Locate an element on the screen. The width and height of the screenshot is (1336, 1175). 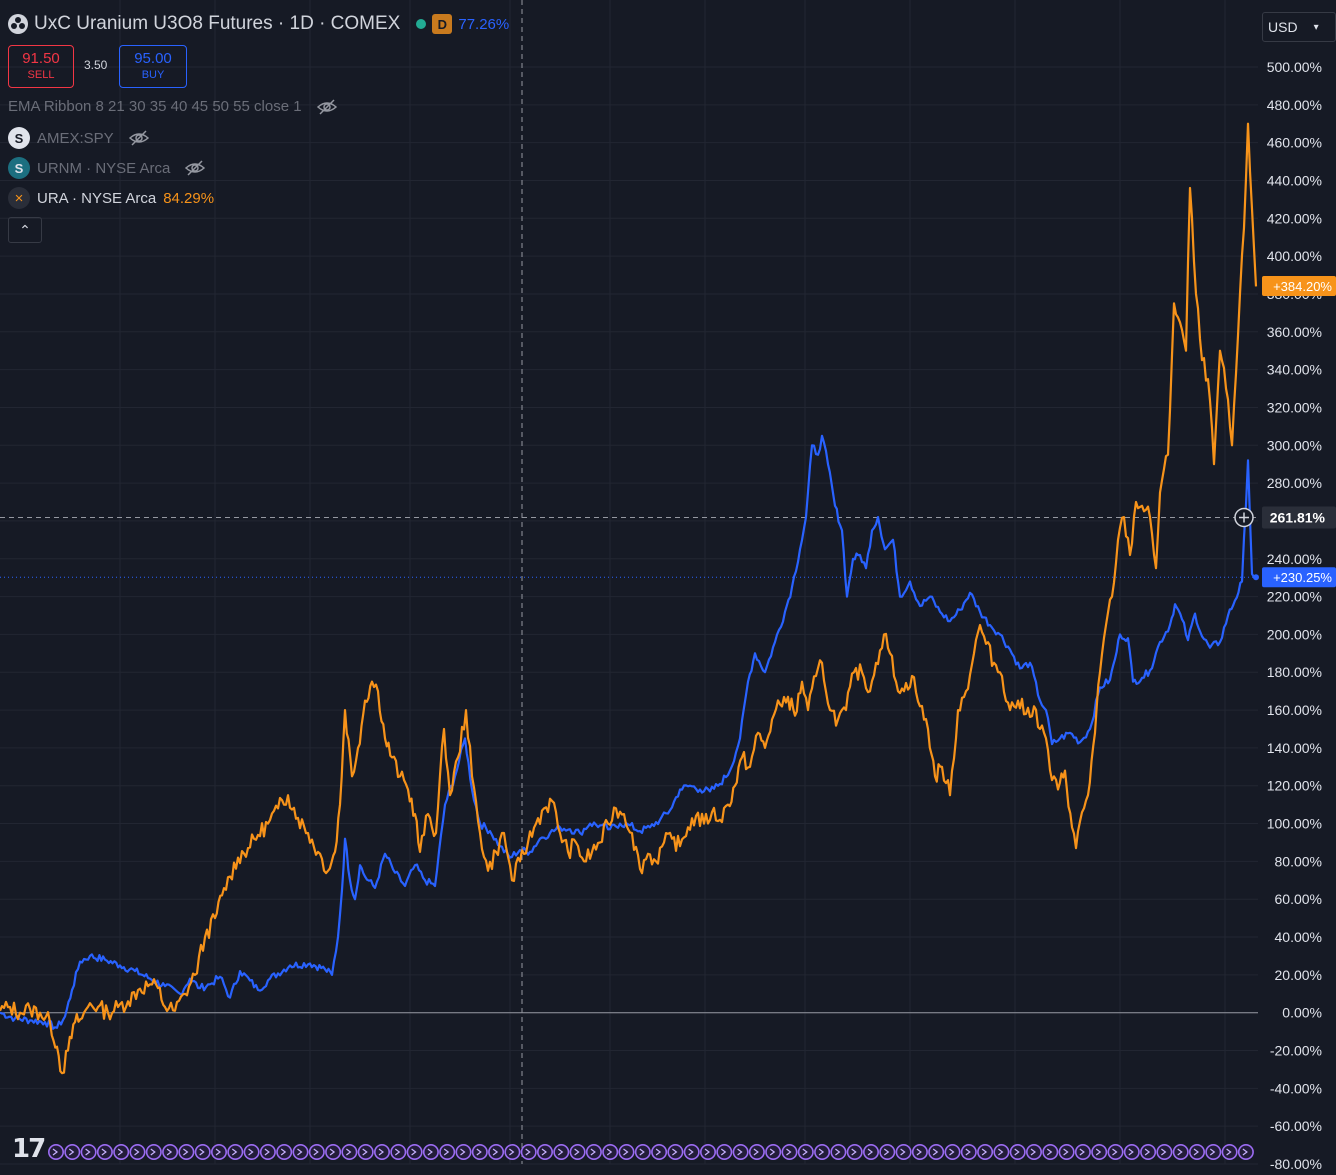
chevron-up-icon: ⌃ is located at coordinates (25, 229).